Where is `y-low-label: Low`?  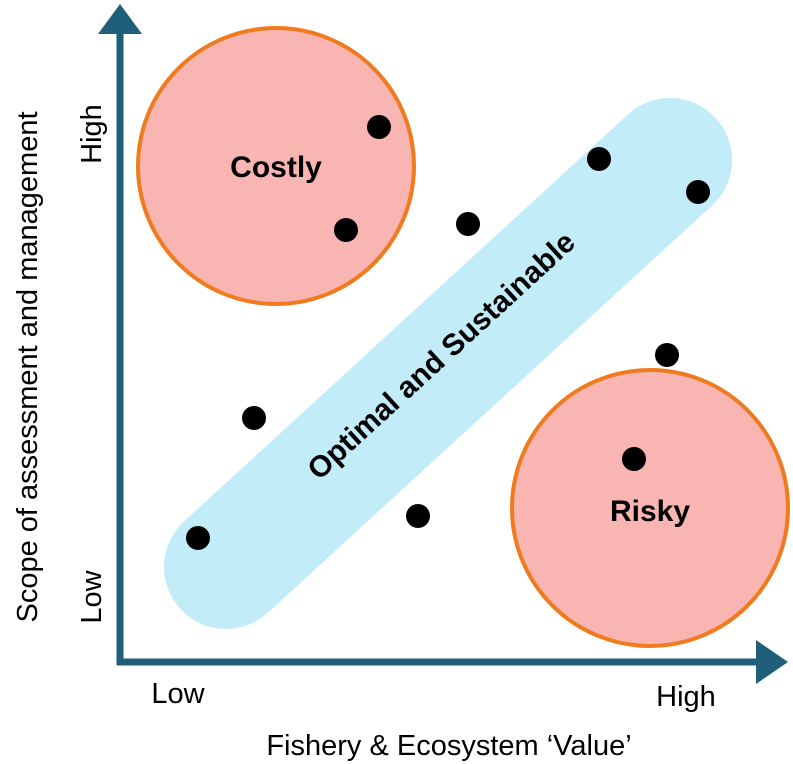 y-low-label: Low is located at coordinates (92, 596).